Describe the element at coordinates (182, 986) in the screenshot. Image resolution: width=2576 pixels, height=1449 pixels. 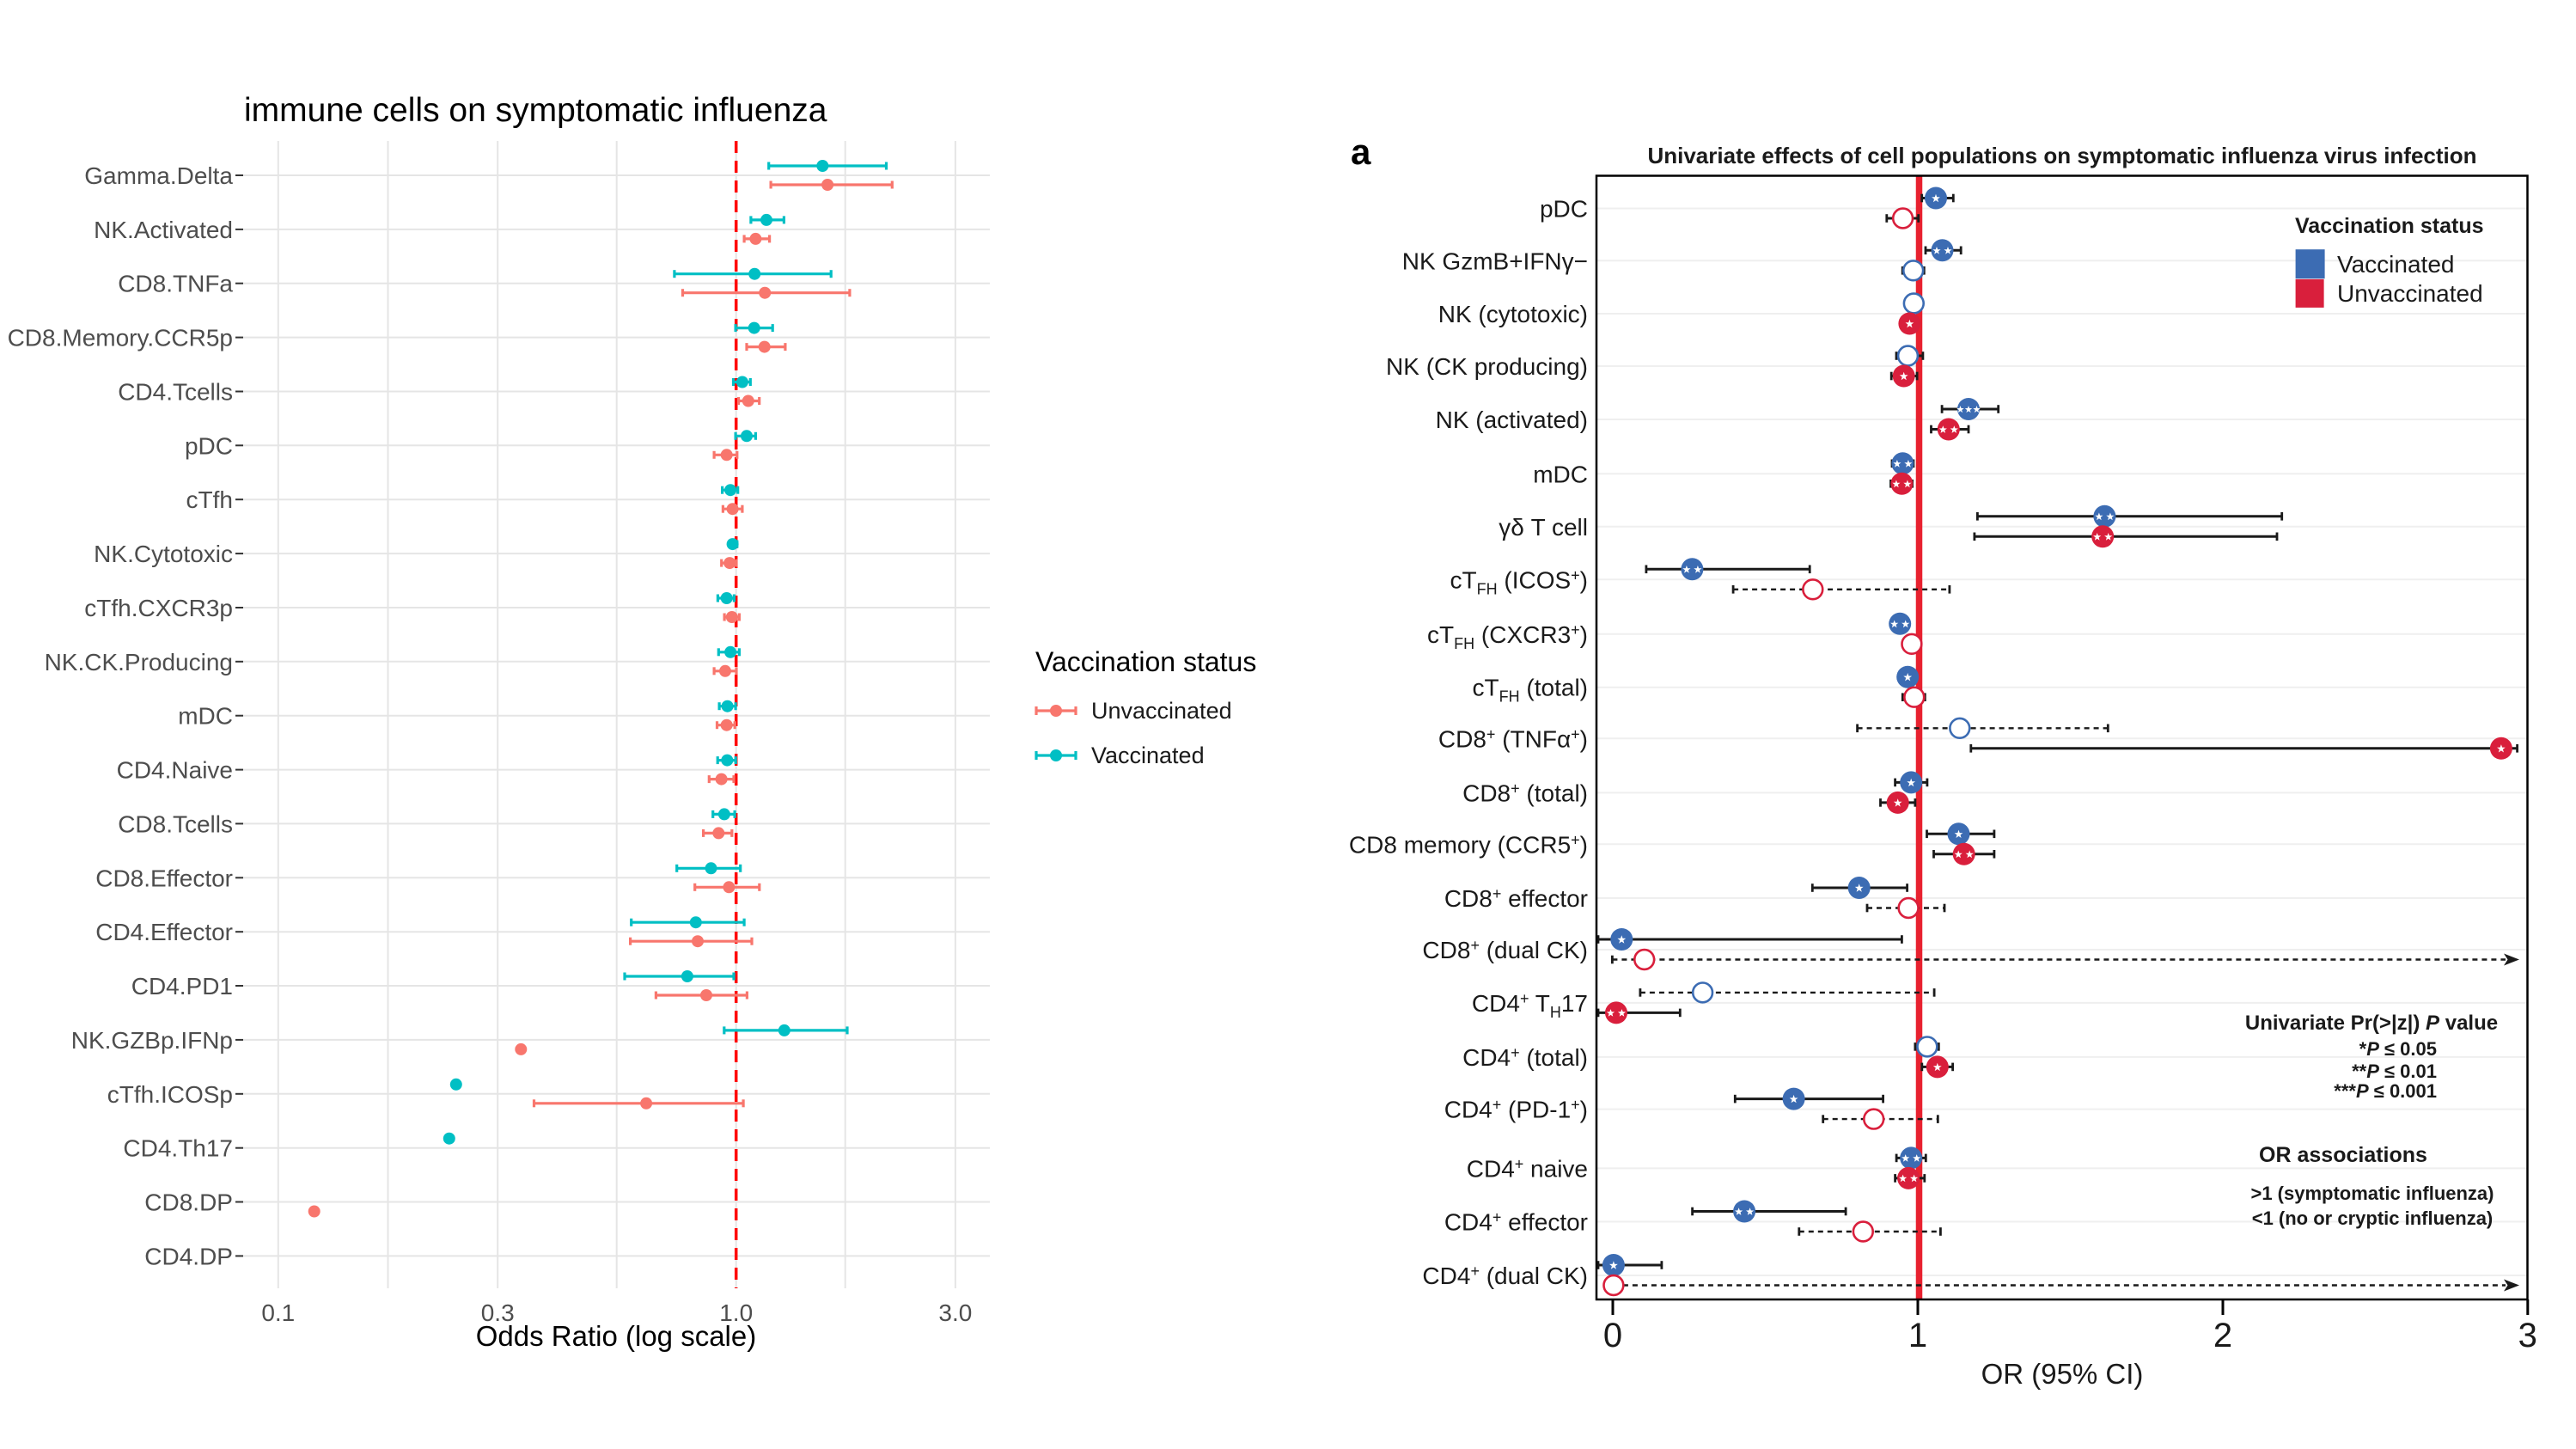
I see `svg-text: CD4.PD1` at that location.